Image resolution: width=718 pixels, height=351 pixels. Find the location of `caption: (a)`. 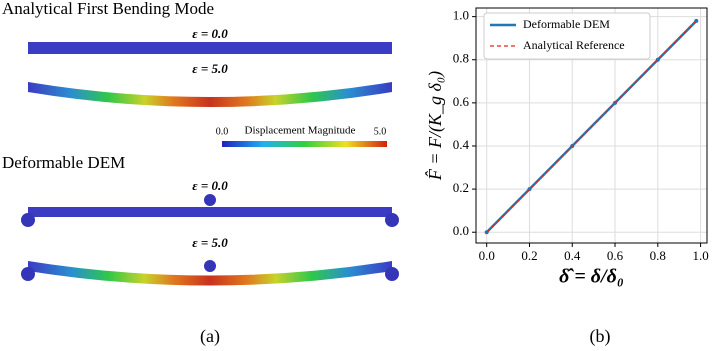

caption: (a) is located at coordinates (210, 336).